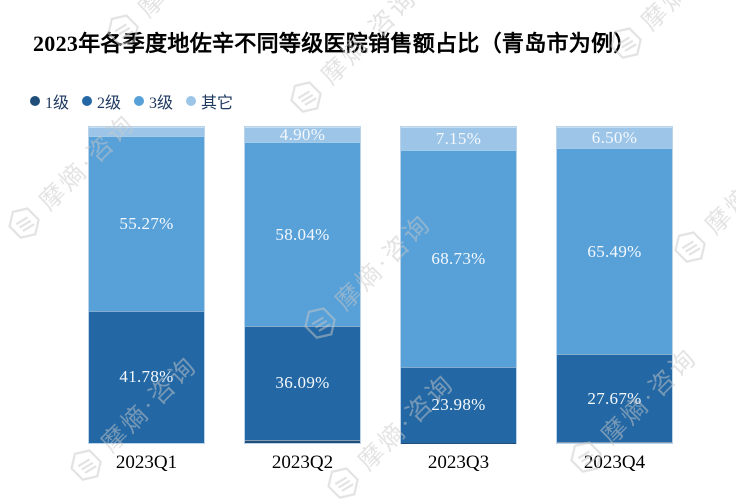 This screenshot has height=504, width=736. I want to click on legend-dot-level1-icon, so click(35, 101).